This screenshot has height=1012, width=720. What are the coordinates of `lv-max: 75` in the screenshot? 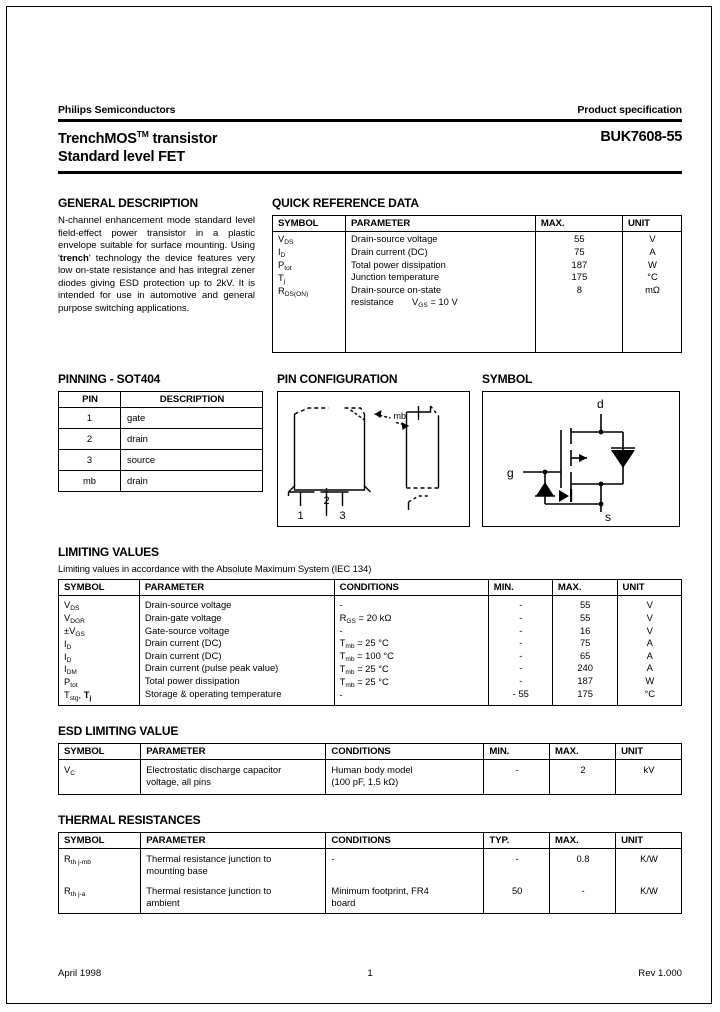 It's located at (585, 643).